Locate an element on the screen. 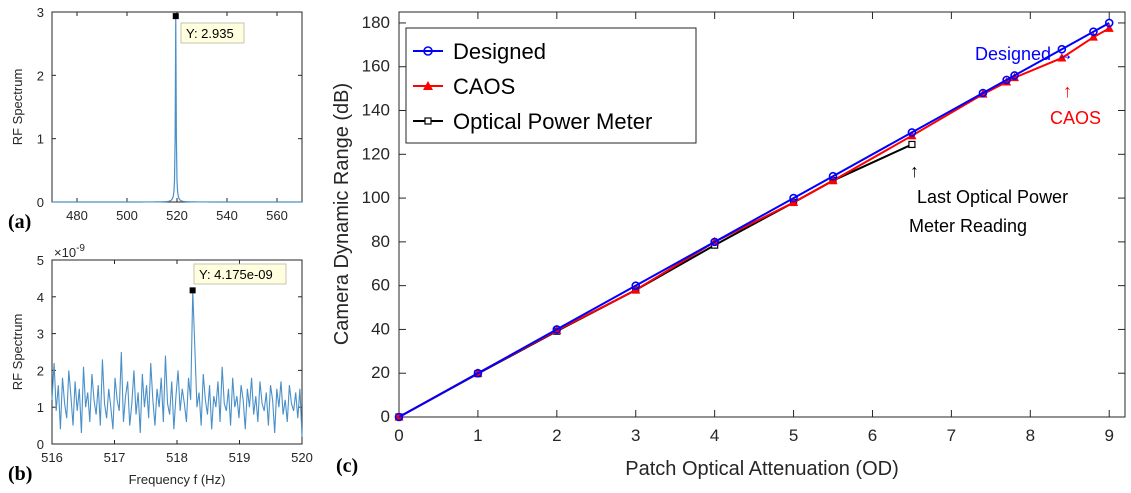 Image resolution: width=1131 pixels, height=493 pixels. ytick-label: 20 is located at coordinates (380, 372).